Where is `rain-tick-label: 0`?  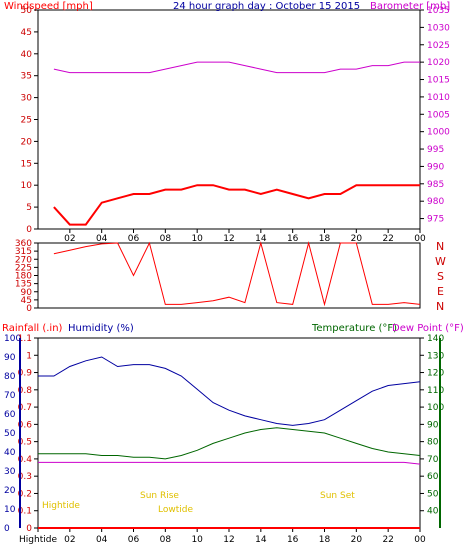 rain-tick-label: 0 is located at coordinates (29, 529).